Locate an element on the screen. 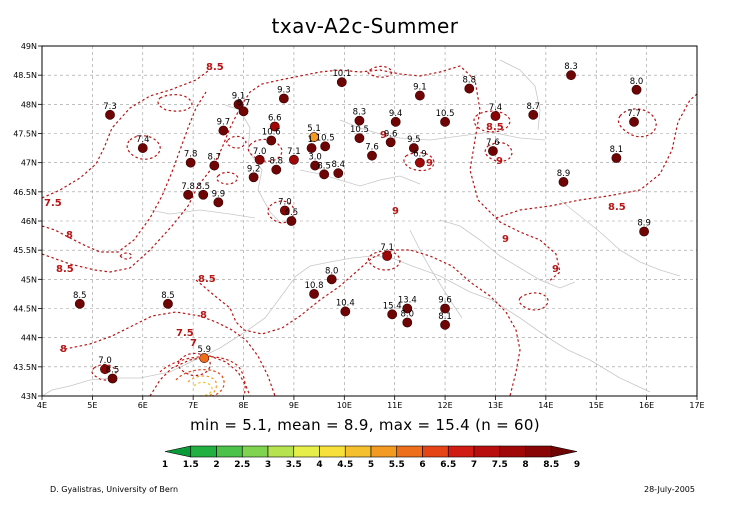  station-value-label: 6.5 is located at coordinates (292, 213).